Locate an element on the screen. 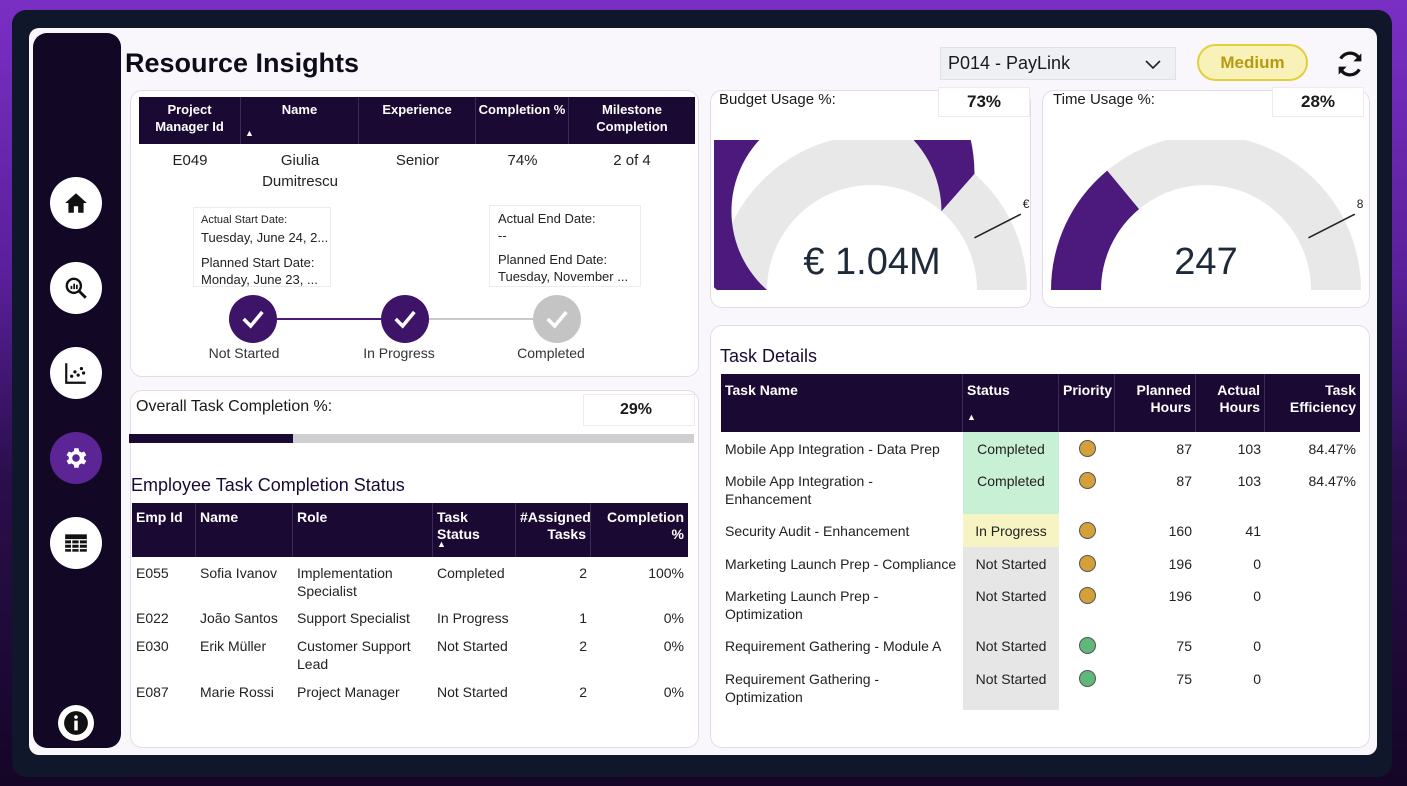  task-header-status: Status ▲ is located at coordinates (1011, 403).